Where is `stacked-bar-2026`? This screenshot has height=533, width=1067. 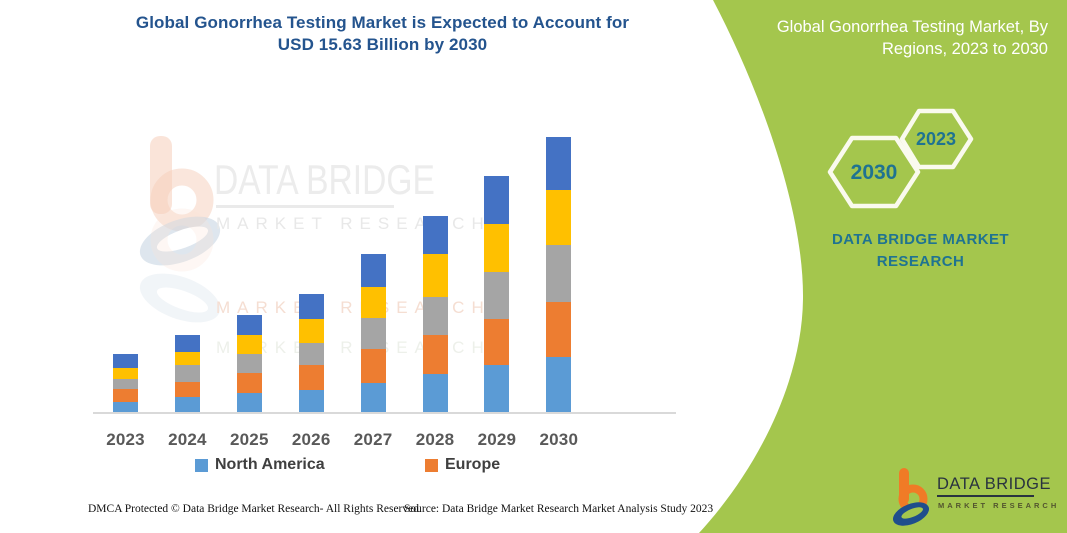
stacked-bar-2026 is located at coordinates (311, 353).